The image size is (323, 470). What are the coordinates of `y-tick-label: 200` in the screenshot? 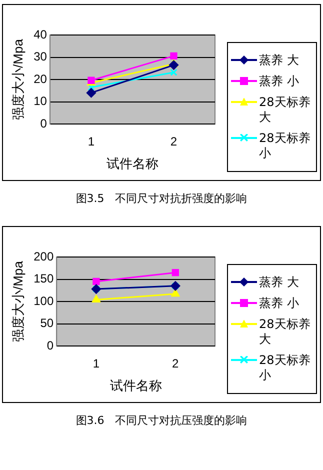 It's located at (44, 256).